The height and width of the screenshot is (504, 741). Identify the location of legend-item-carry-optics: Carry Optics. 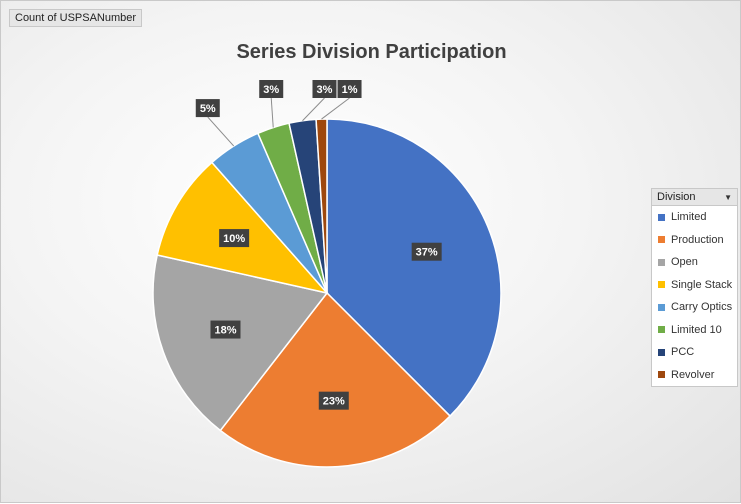
(694, 307).